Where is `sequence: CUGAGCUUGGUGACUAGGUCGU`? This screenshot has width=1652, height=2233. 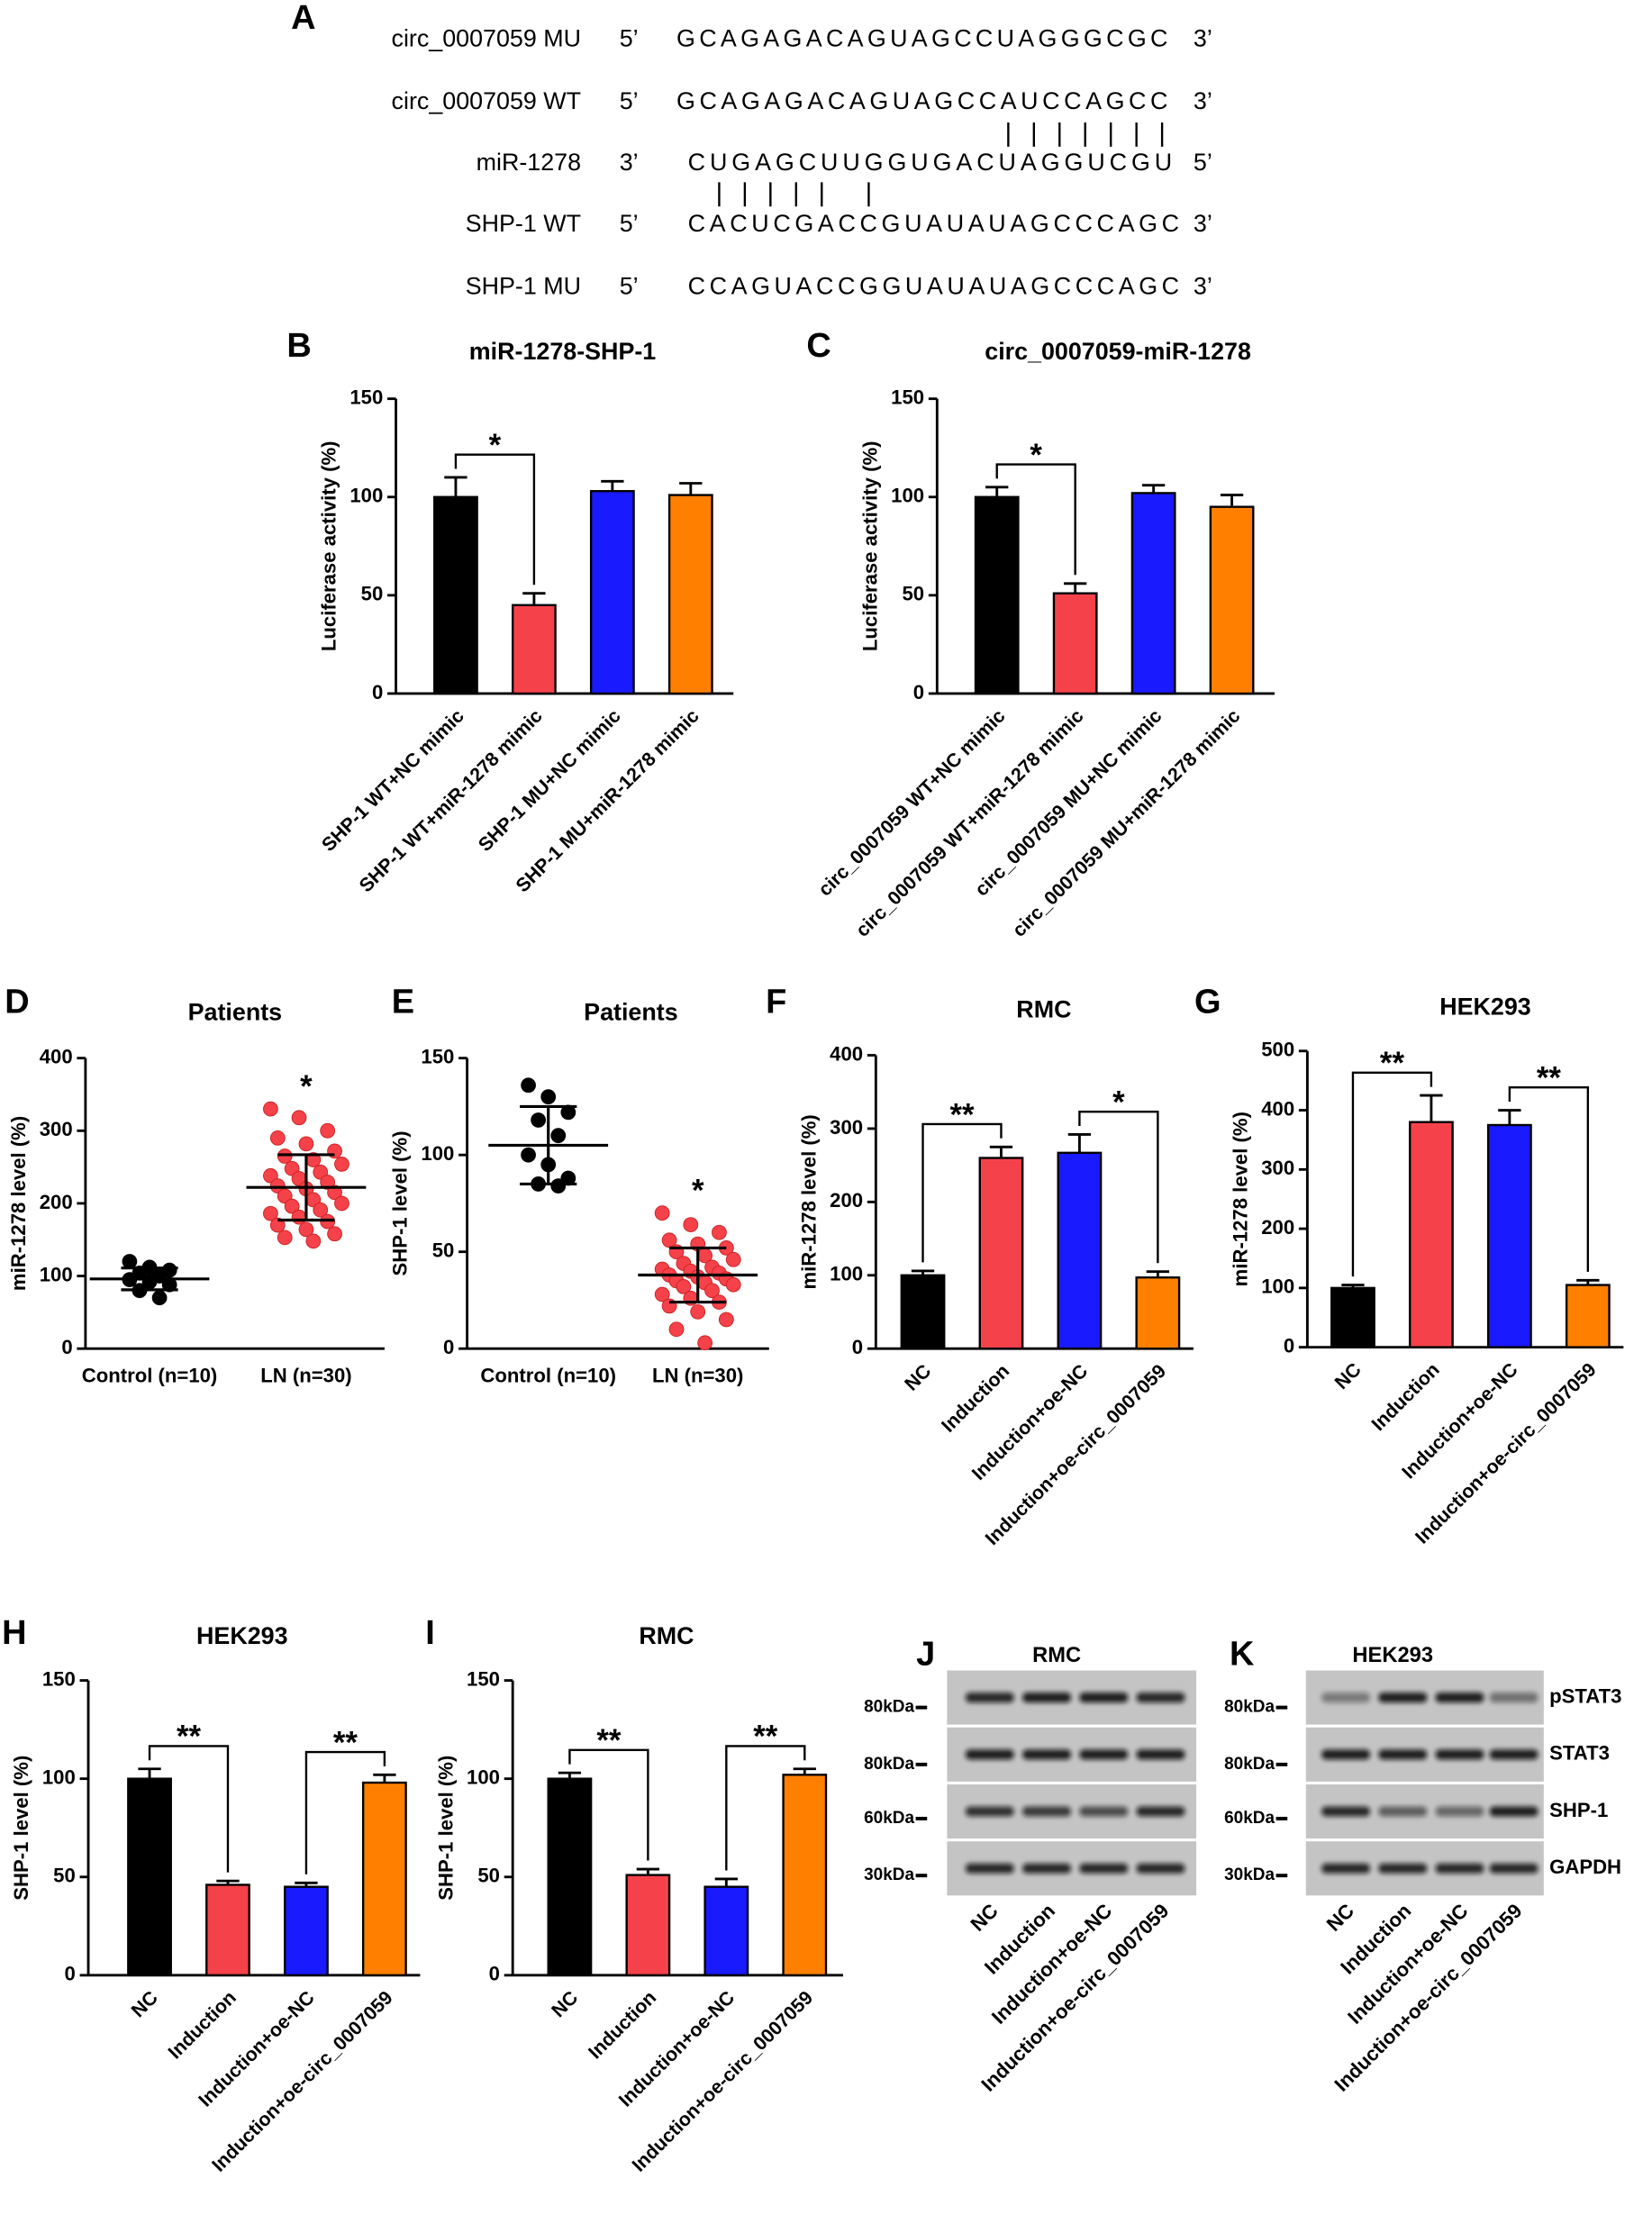 sequence: CUGAGCUUGGUGACUAGGUCGU is located at coordinates (930, 162).